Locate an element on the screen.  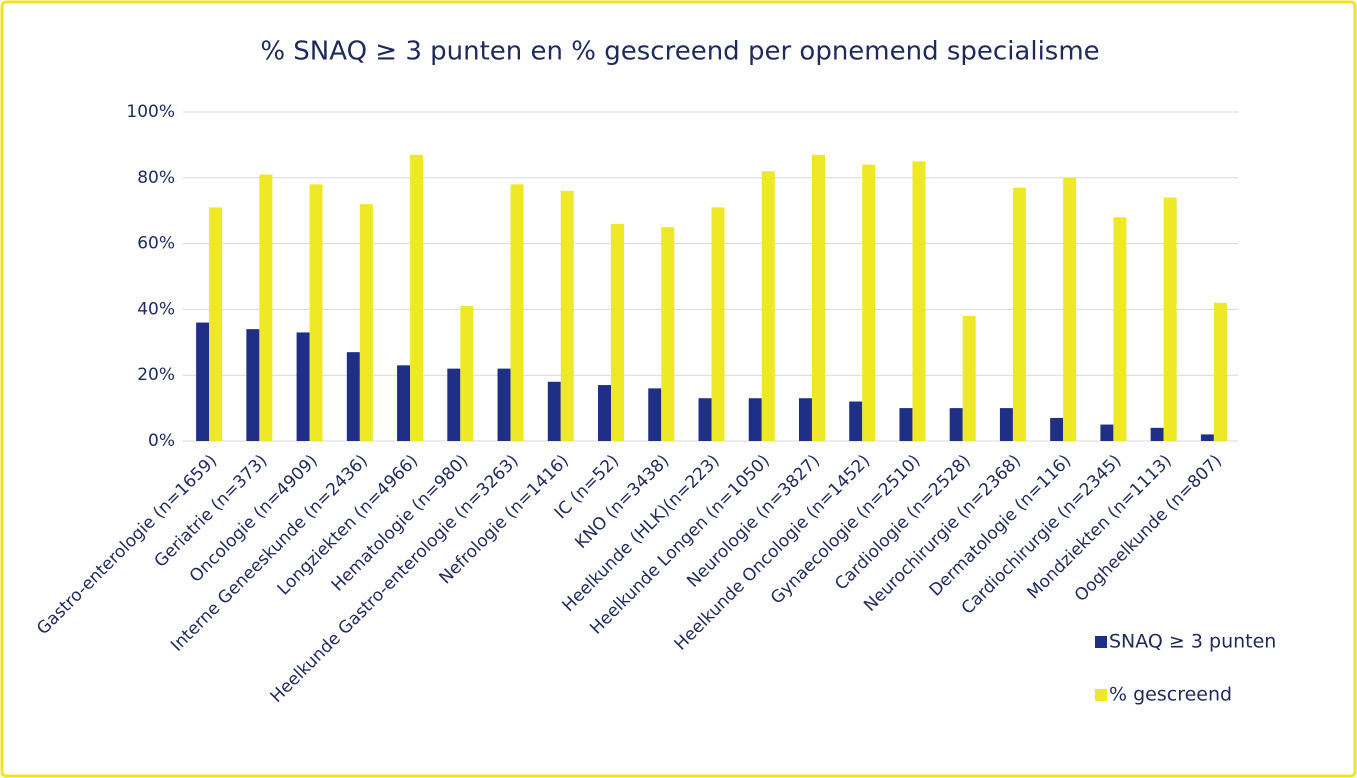
legend-label: % gescreend is located at coordinates (1170, 695).